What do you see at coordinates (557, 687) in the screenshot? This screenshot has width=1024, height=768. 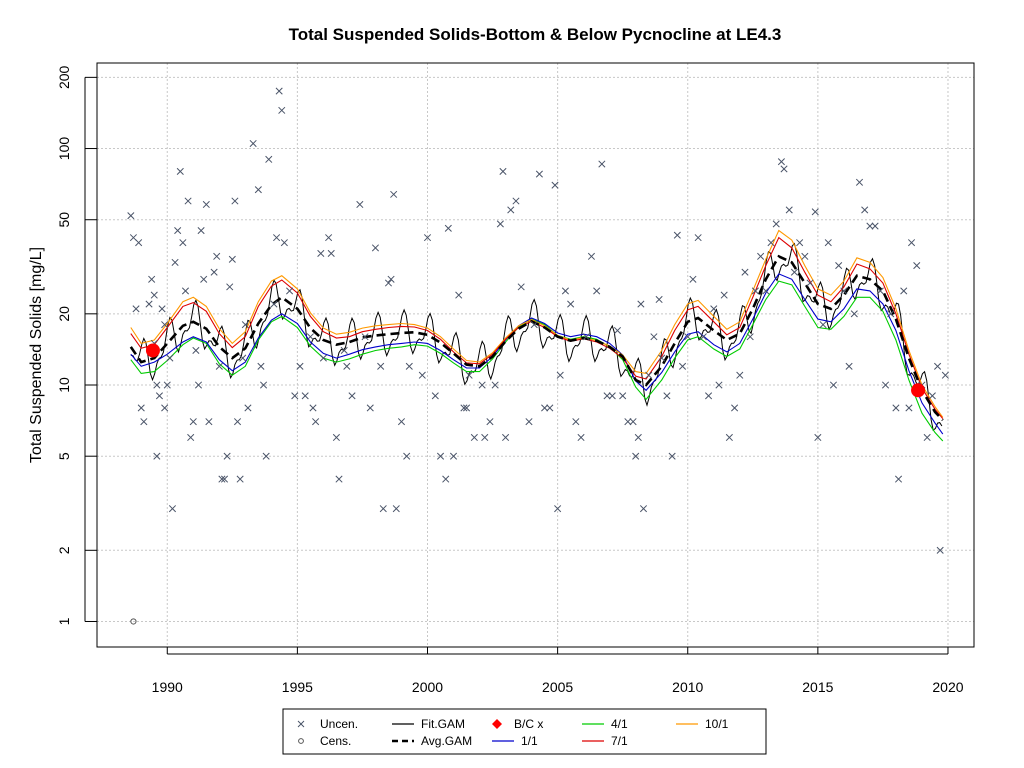 I see `x-tick-label: 2005` at bounding box center [557, 687].